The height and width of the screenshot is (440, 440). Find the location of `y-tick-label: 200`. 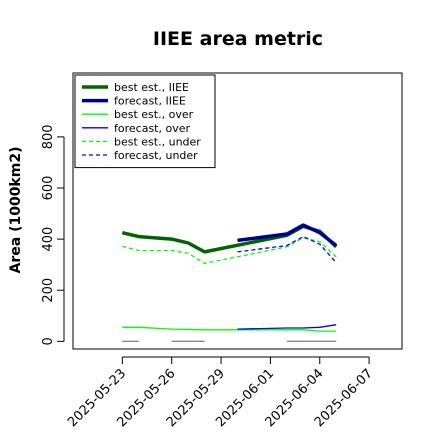

y-tick-label: 200 is located at coordinates (48, 290).